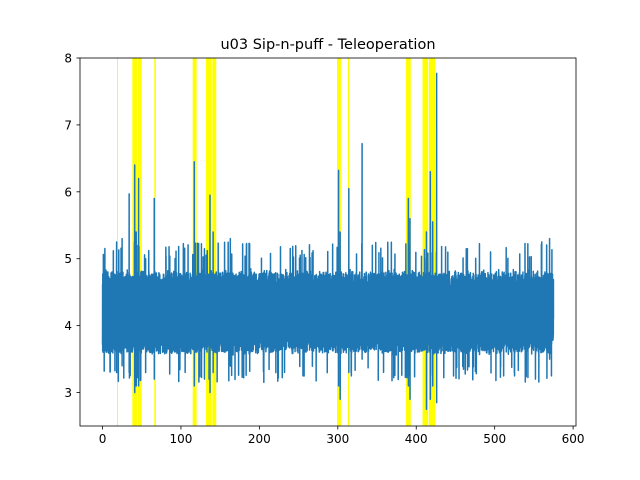 This screenshot has height=480, width=640. Describe the element at coordinates (68, 59) in the screenshot. I see `y-tick-label: 8` at that location.